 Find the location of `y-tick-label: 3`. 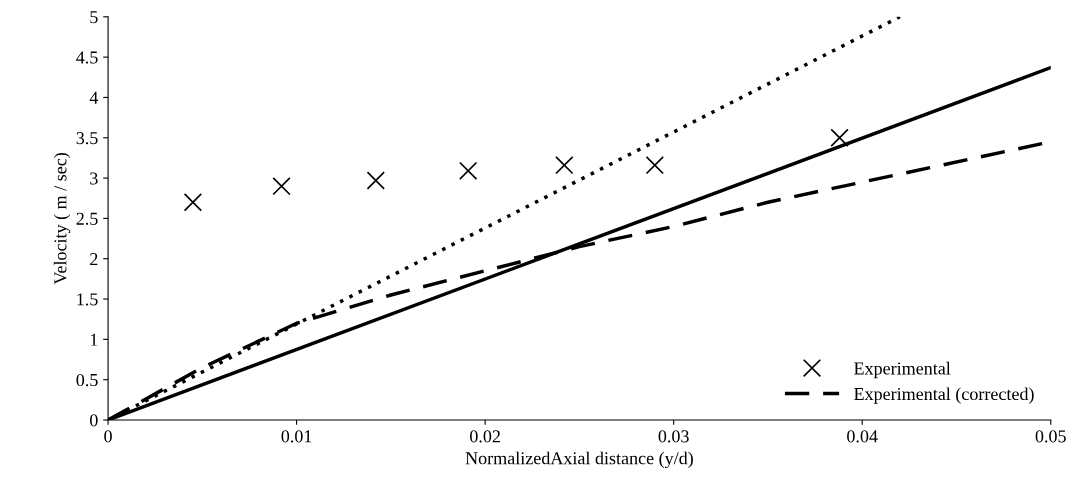

y-tick-label: 3 is located at coordinates (94, 178).